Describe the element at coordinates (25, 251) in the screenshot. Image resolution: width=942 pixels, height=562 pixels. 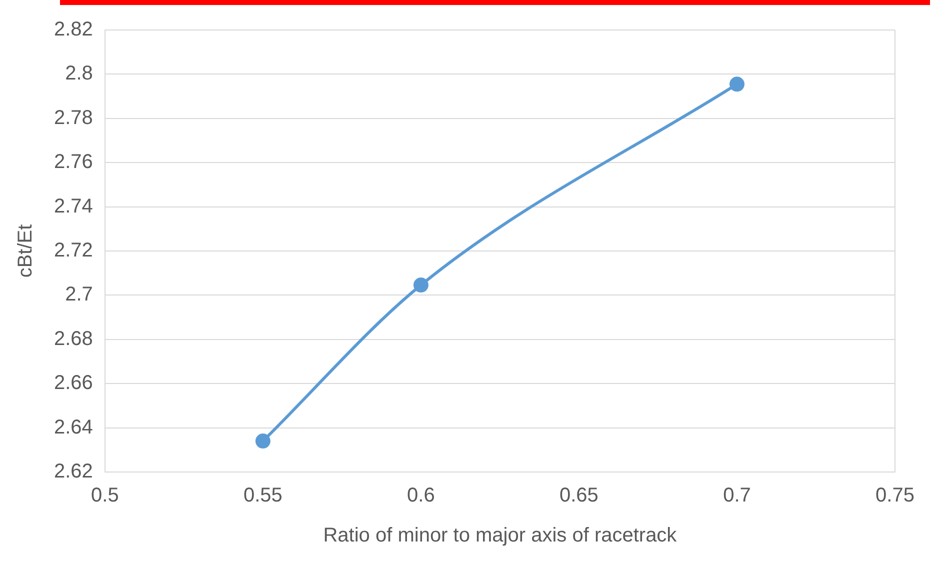
I see `y-axis-title: cBt/Et` at that location.